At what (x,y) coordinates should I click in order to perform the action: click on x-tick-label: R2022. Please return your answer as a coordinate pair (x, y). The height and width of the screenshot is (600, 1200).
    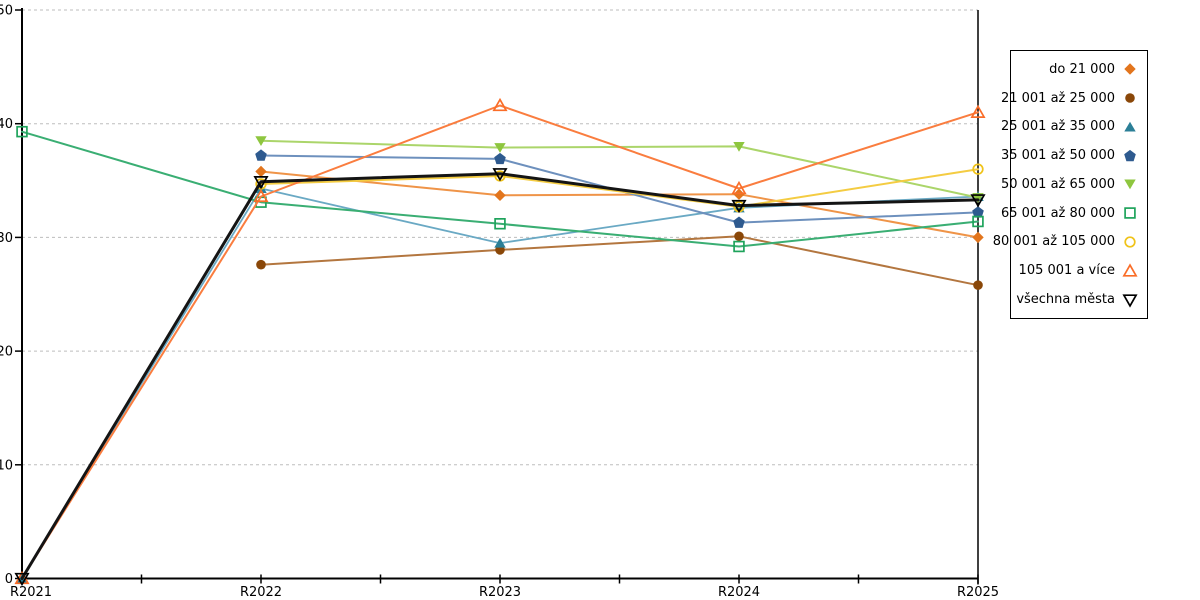
    Looking at the image, I should click on (261, 592).